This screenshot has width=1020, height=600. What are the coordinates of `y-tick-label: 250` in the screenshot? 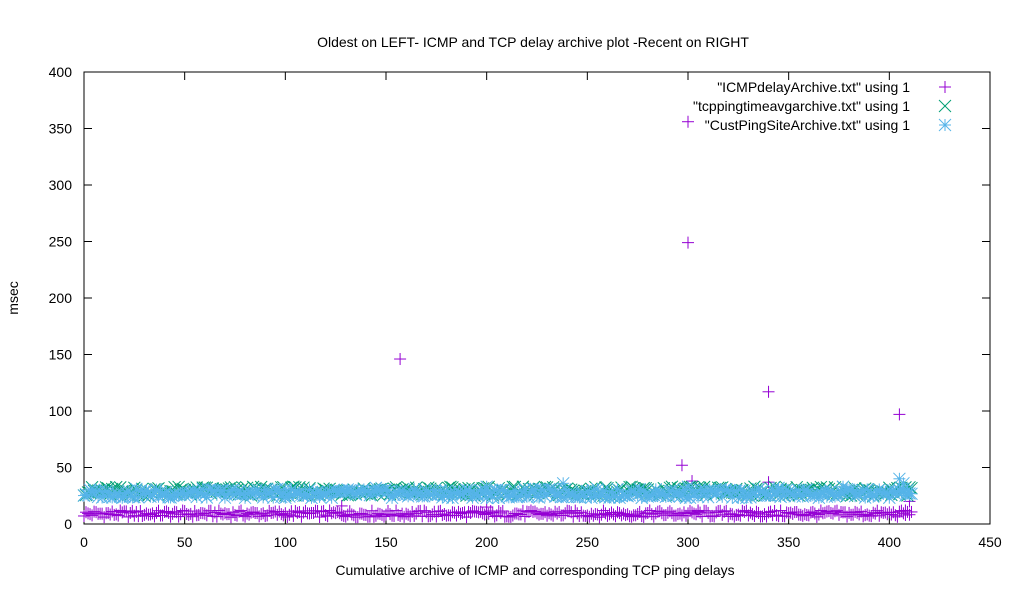 It's located at (61, 242).